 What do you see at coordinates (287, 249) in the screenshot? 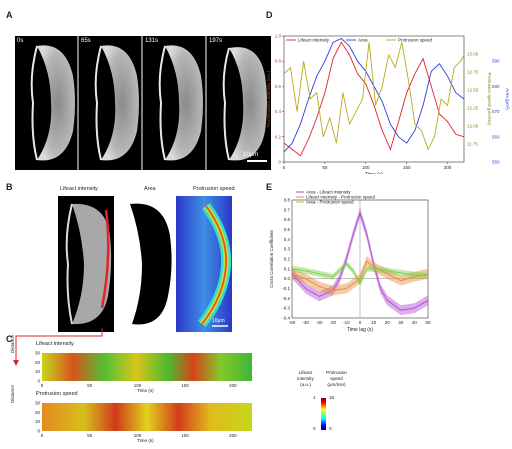
I see `chart-e-ytick: 0.3` at bounding box center [287, 249].